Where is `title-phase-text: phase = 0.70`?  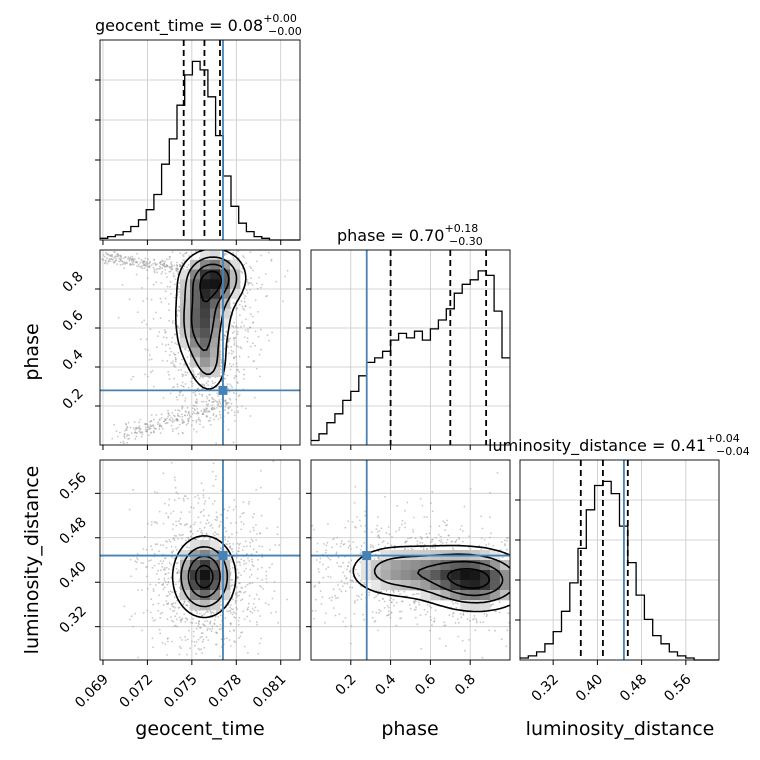 title-phase-text: phase = 0.70 is located at coordinates (390, 235).